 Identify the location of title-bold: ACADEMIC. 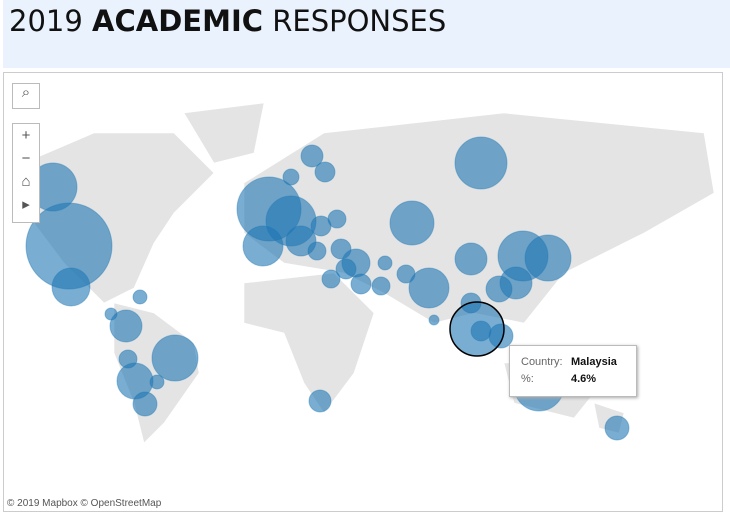
(178, 21).